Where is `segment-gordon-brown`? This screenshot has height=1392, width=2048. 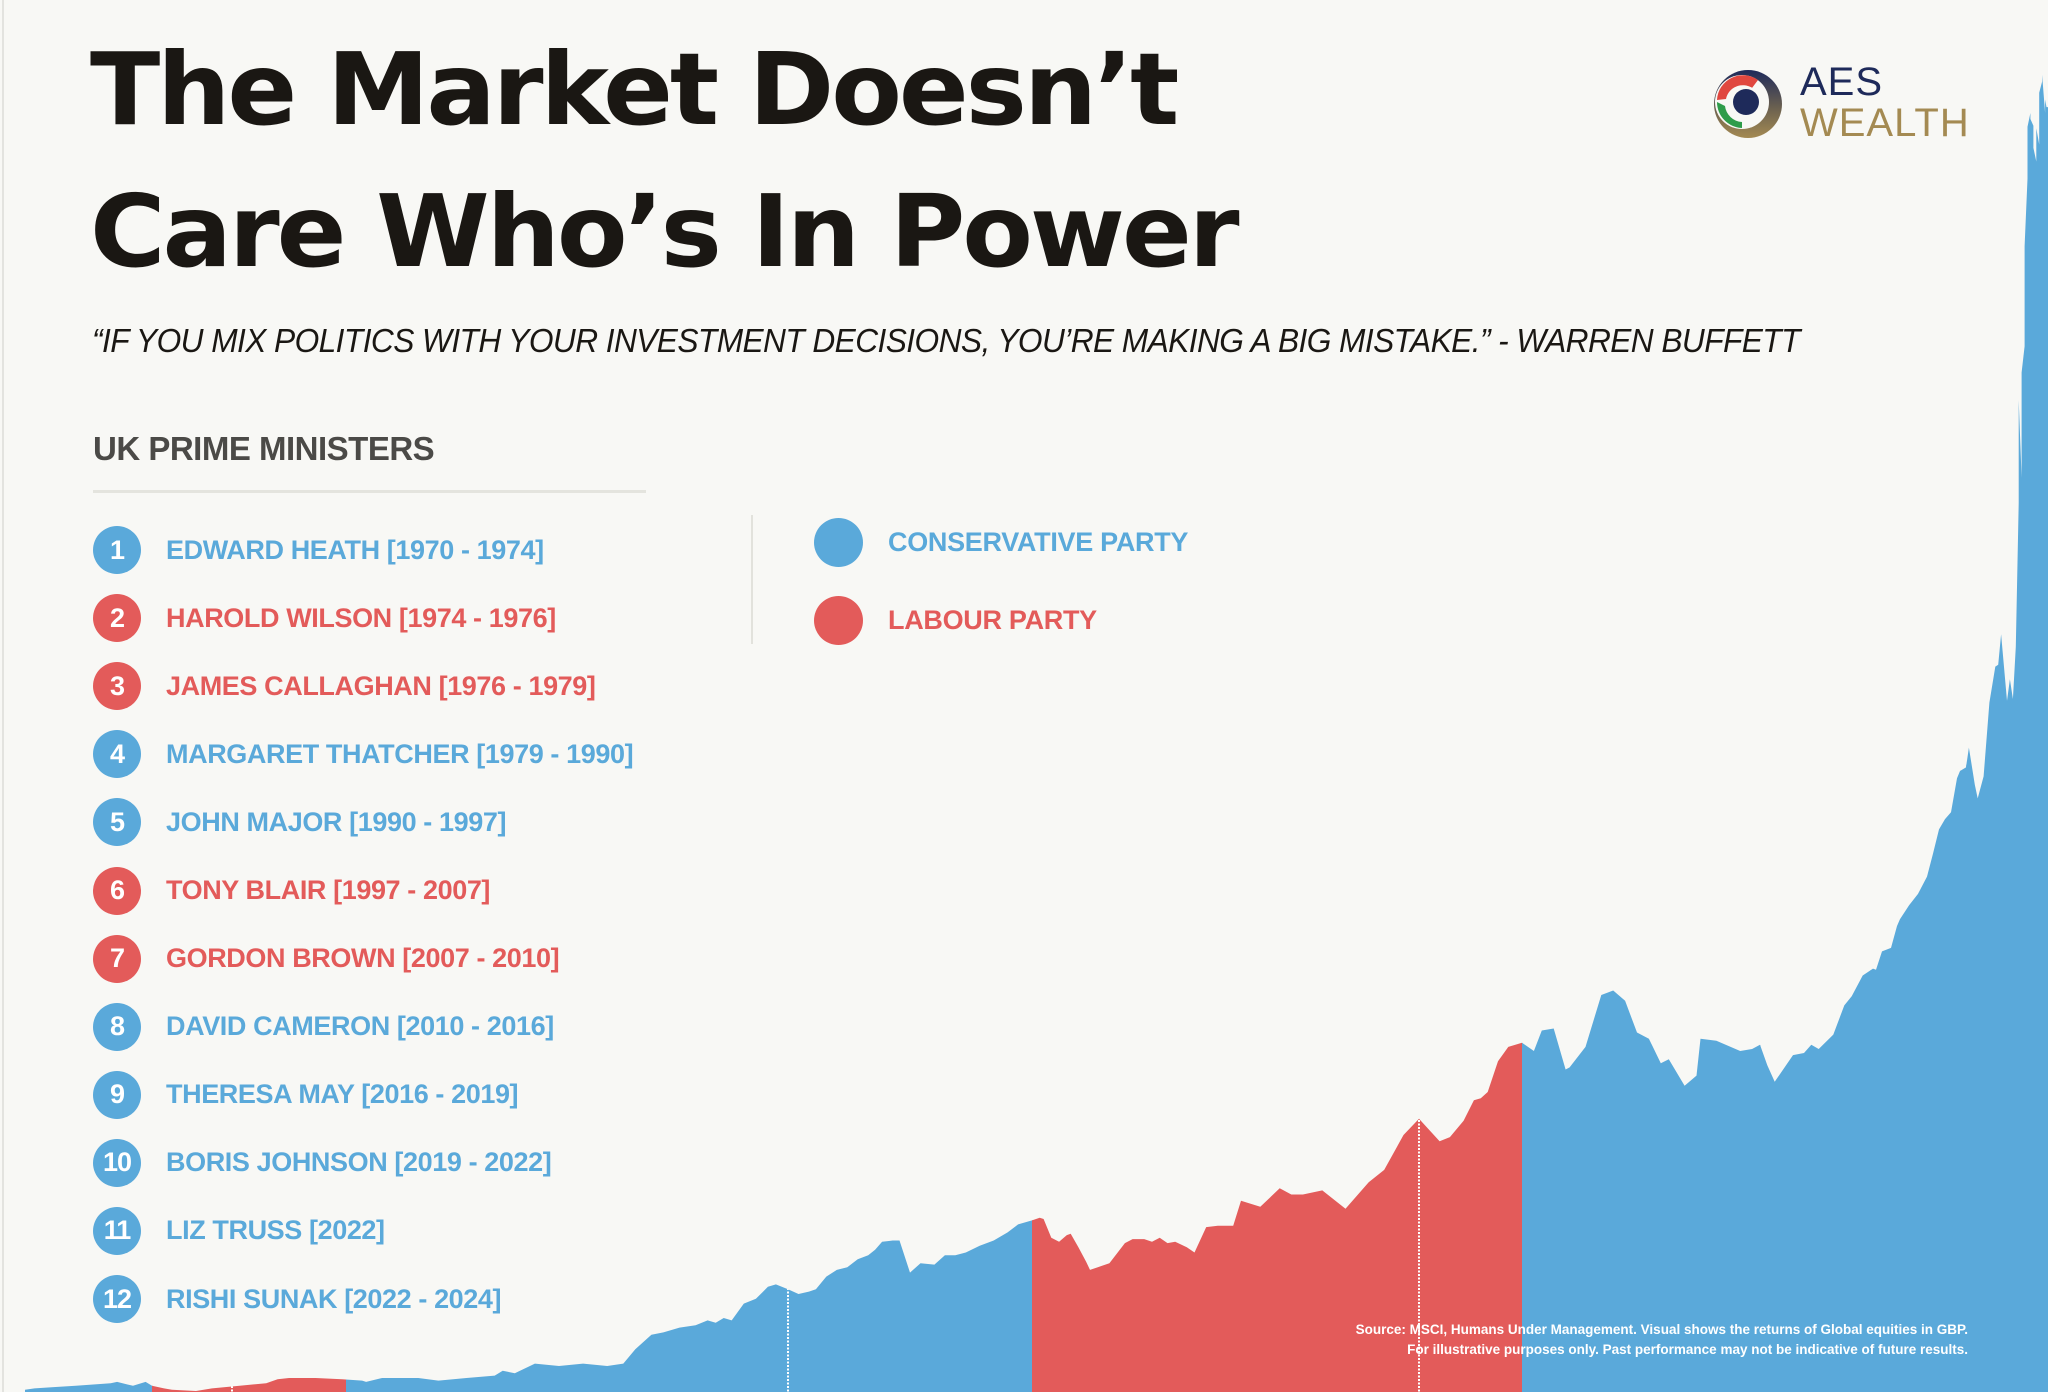
segment-gordon-brown is located at coordinates (1471, 696).